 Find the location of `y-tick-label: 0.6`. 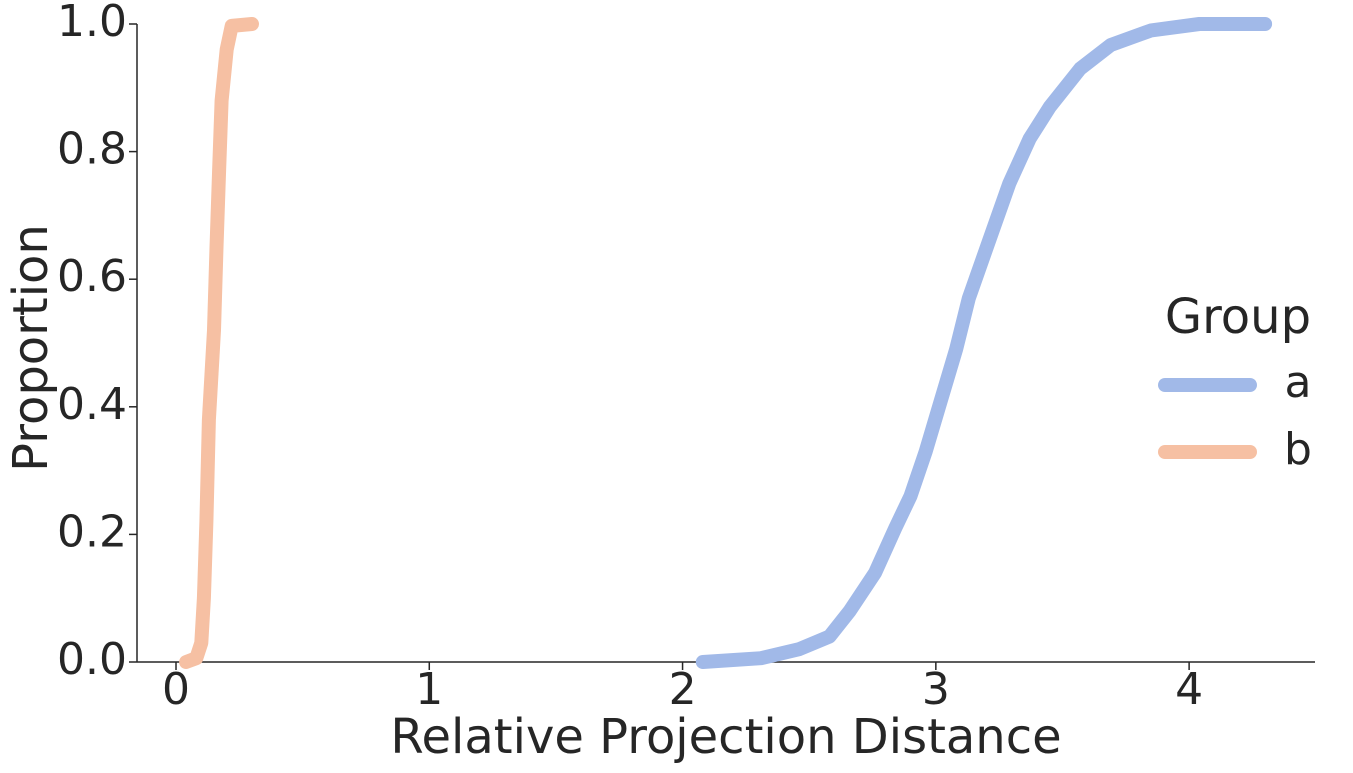

y-tick-label: 0.6 is located at coordinates (92, 276).